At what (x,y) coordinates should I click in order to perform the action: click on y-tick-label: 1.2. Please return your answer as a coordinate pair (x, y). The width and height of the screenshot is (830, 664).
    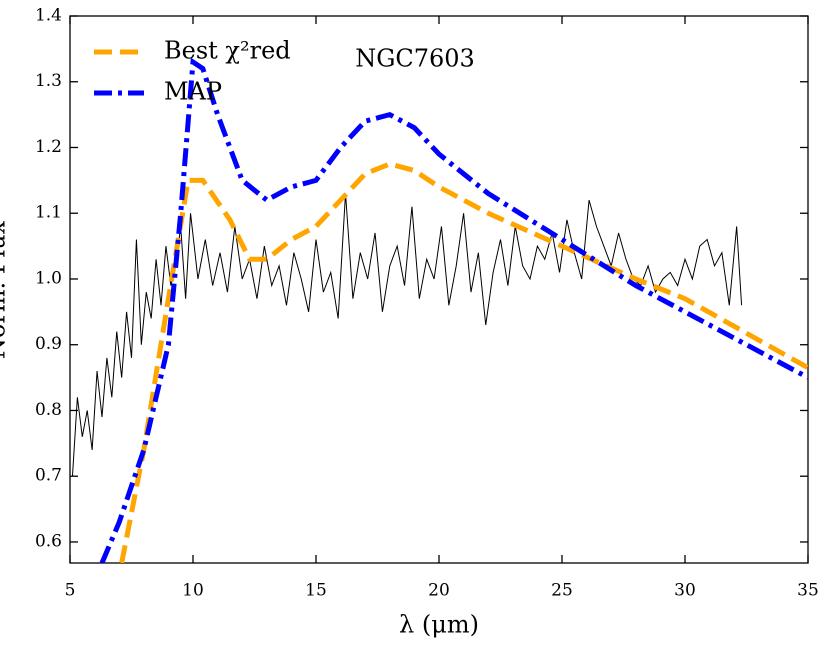
    Looking at the image, I should click on (48, 147).